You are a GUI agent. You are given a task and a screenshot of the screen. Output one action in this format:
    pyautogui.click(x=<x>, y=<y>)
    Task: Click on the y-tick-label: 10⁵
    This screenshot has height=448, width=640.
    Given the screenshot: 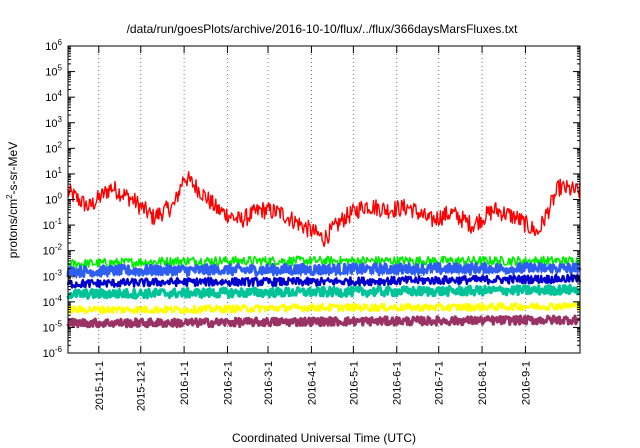 What is the action you would take?
    pyautogui.click(x=53, y=71)
    